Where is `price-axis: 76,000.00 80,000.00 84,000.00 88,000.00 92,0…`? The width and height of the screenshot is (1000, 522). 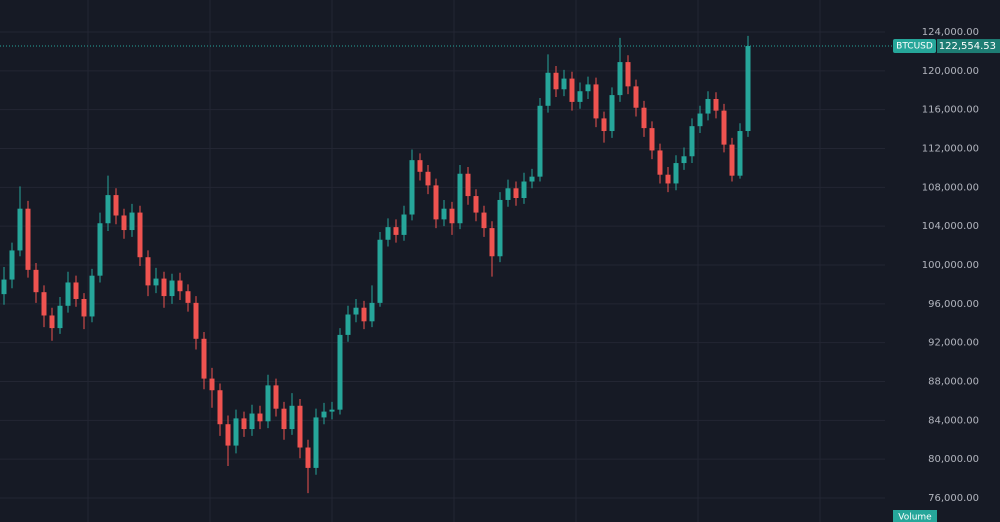
price-axis: 76,000.00 80,000.00 84,000.00 88,000.00 92,0… is located at coordinates (950, 265).